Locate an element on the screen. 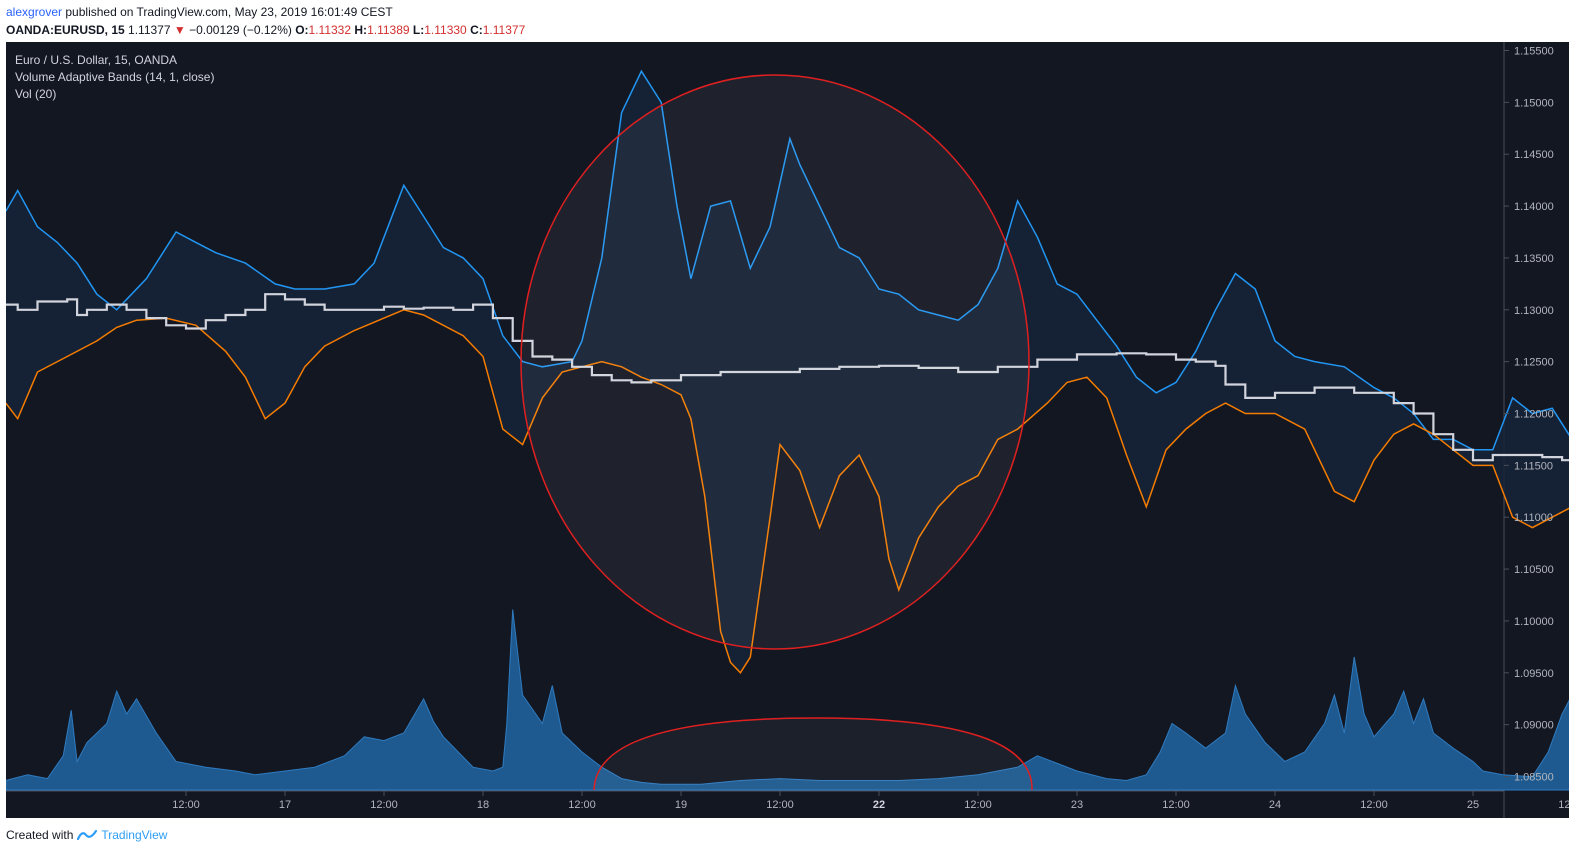 This screenshot has height=855, width=1569. close-label: C: is located at coordinates (476, 30).